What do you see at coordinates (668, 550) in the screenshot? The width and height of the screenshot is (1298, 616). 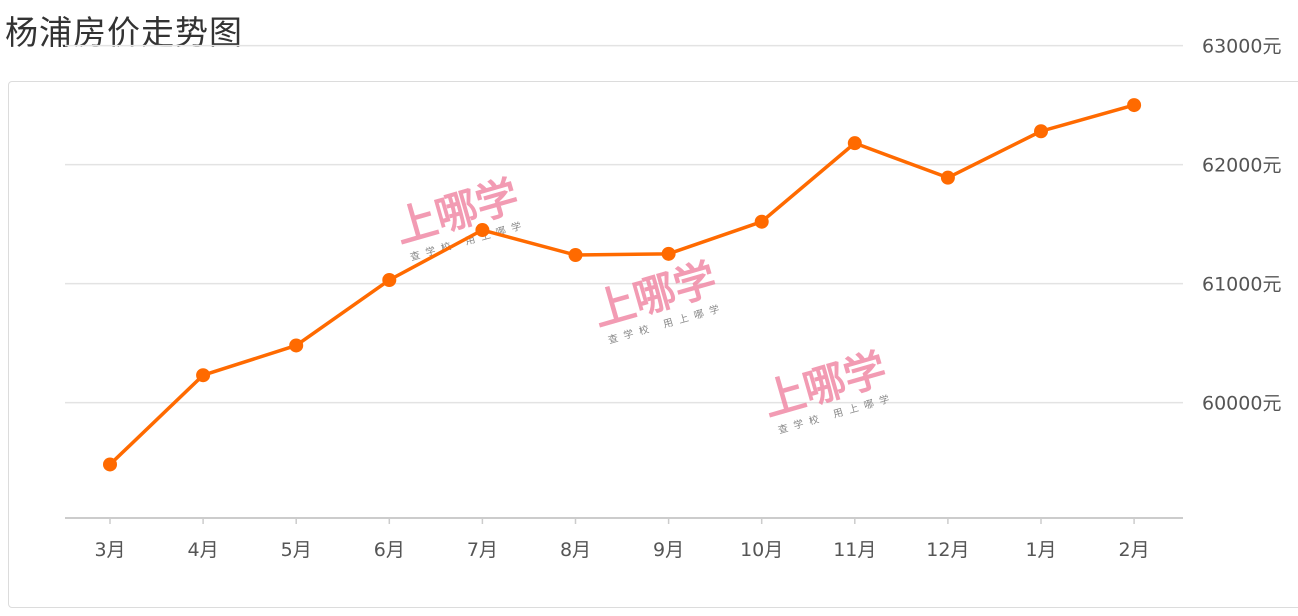 I see `x-tick-label: 9月` at bounding box center [668, 550].